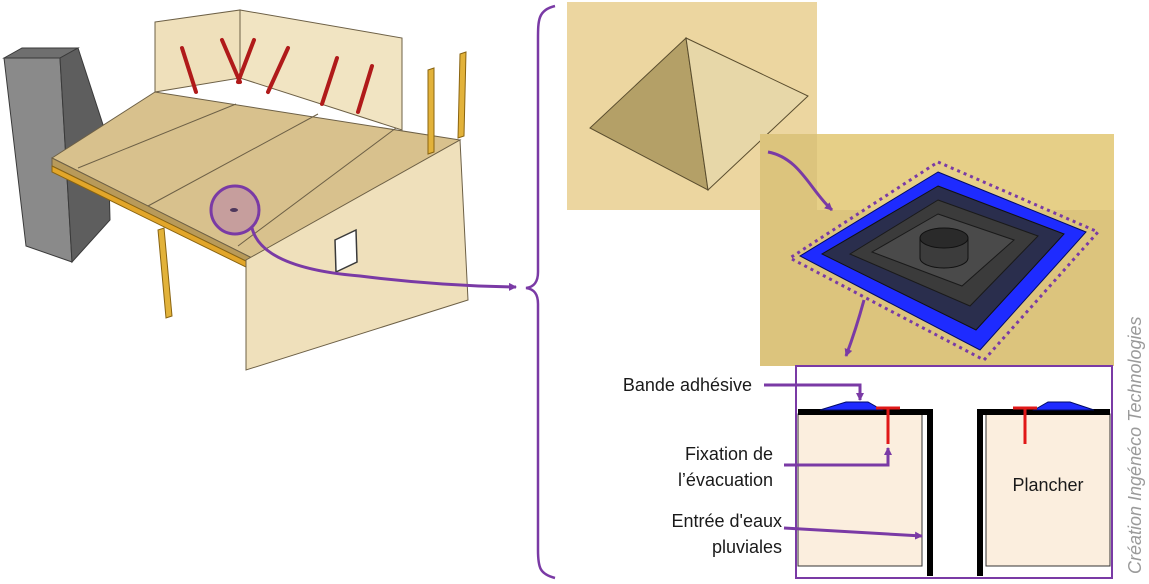 Image resolution: width=1149 pixels, height=584 pixels. I want to click on label-plancher: Plancher, so click(1047, 485).